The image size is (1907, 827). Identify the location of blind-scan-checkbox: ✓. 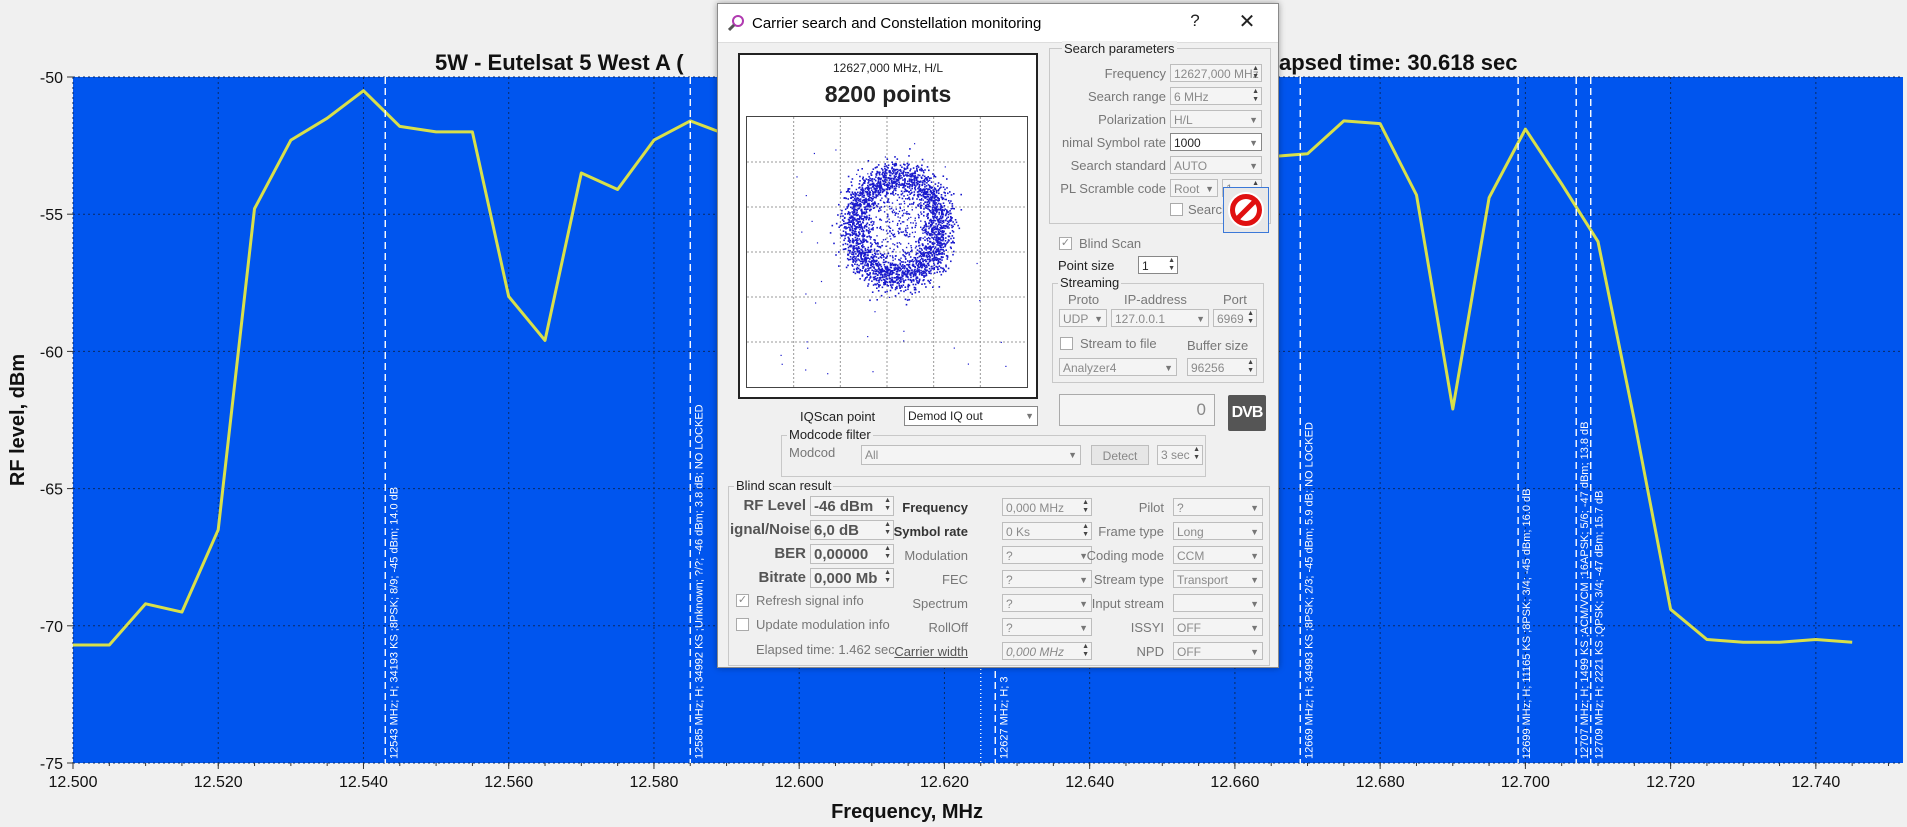
(1065, 243).